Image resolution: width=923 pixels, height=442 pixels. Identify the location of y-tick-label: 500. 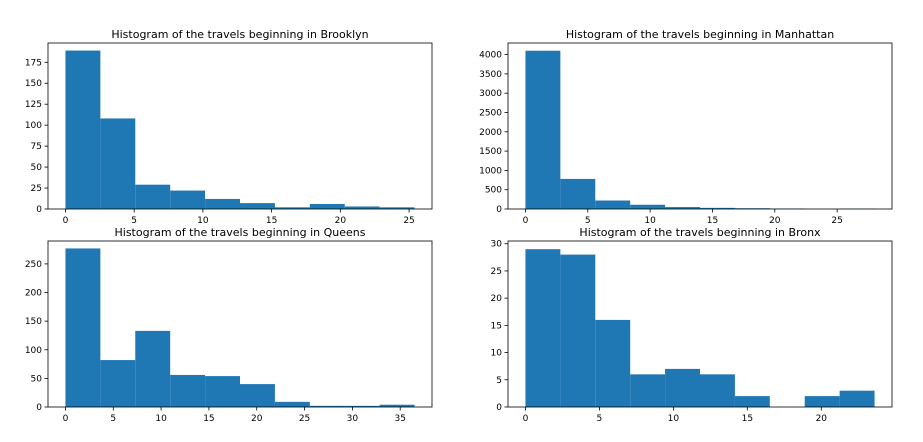
(493, 191).